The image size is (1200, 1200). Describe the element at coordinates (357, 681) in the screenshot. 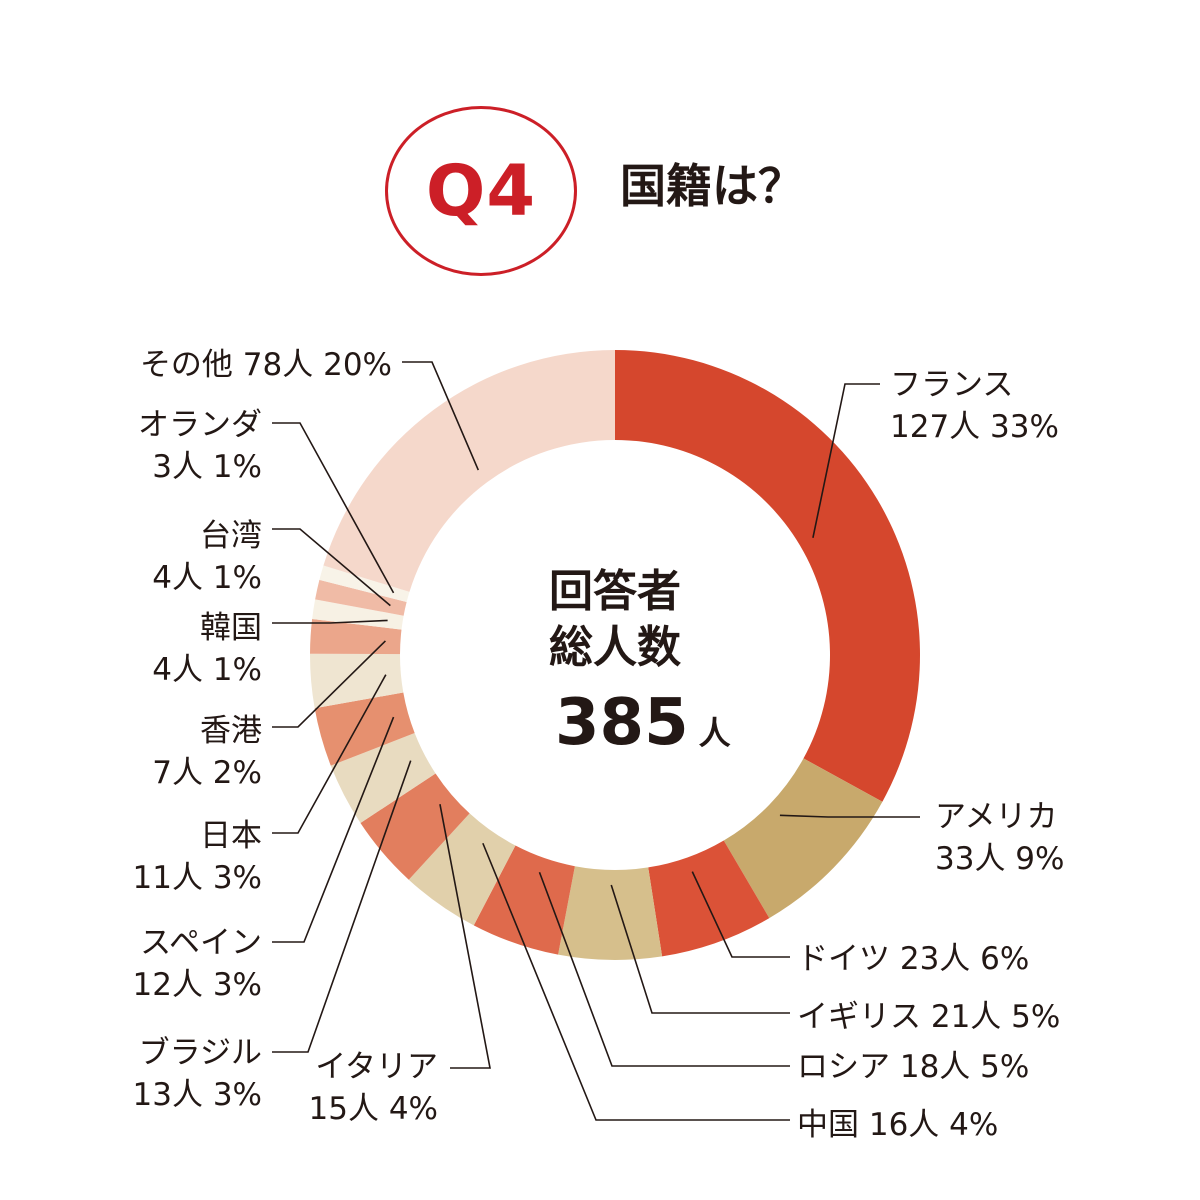

I see `slice-日本` at that location.